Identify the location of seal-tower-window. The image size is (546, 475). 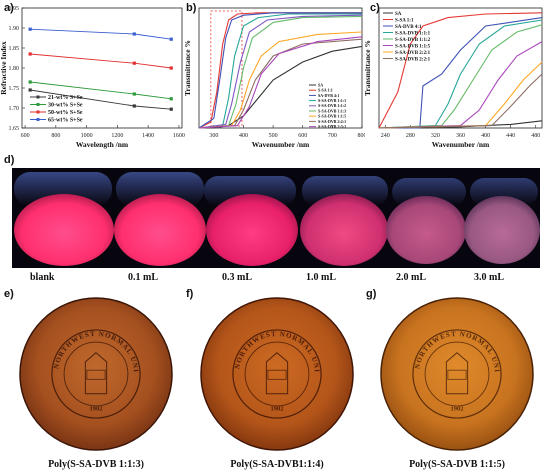
(457, 374).